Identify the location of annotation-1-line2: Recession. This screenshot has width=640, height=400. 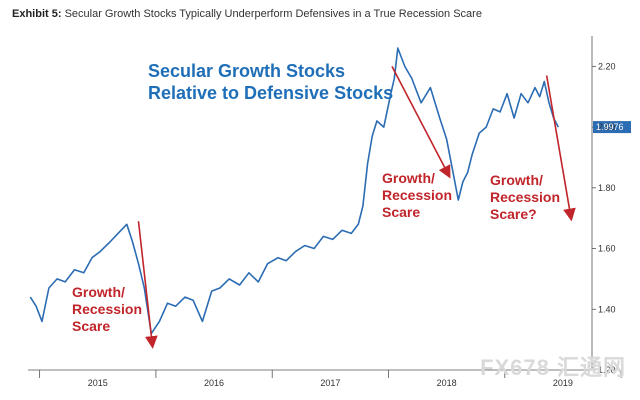
(107, 309).